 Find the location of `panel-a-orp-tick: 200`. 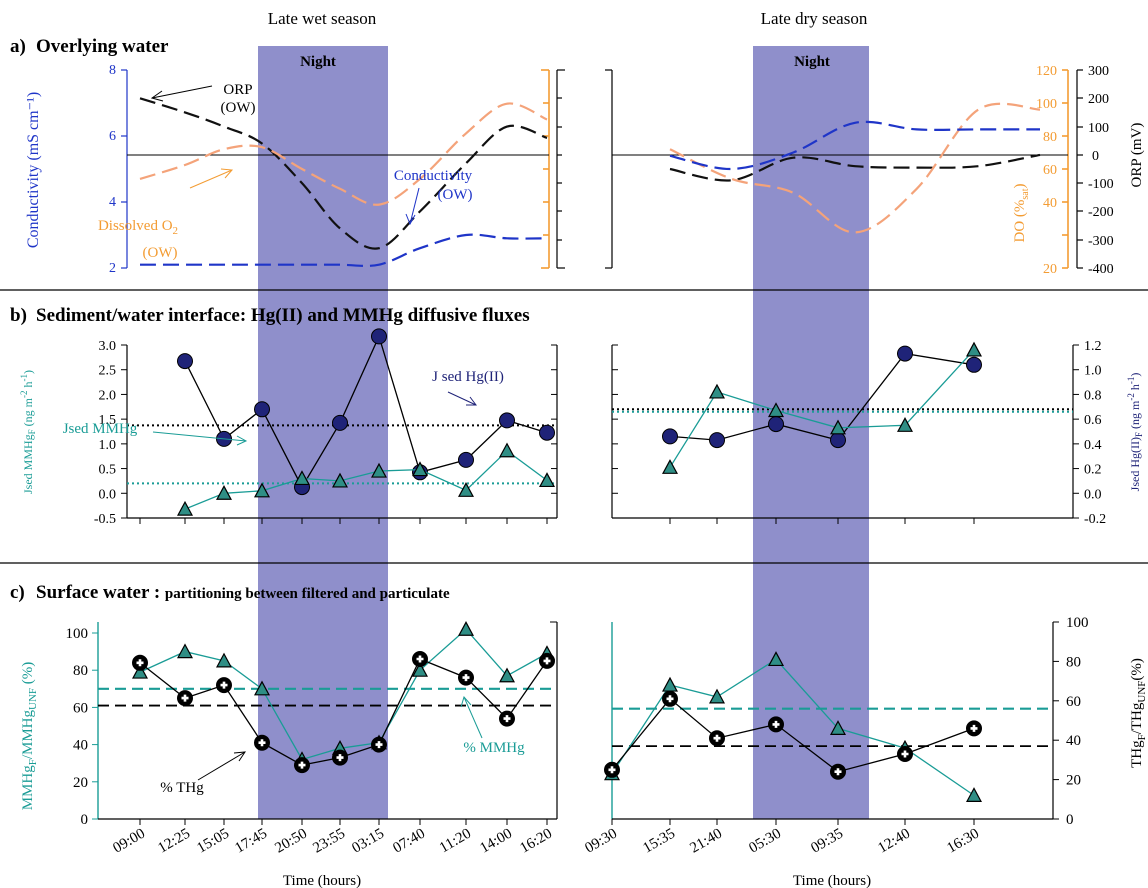

panel-a-orp-tick: 200 is located at coordinates (1098, 99).